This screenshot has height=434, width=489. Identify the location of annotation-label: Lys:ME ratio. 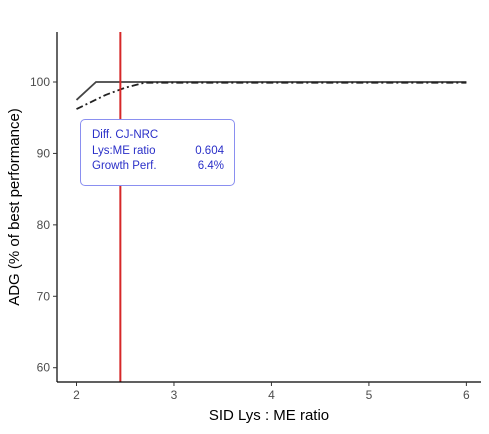
(124, 151).